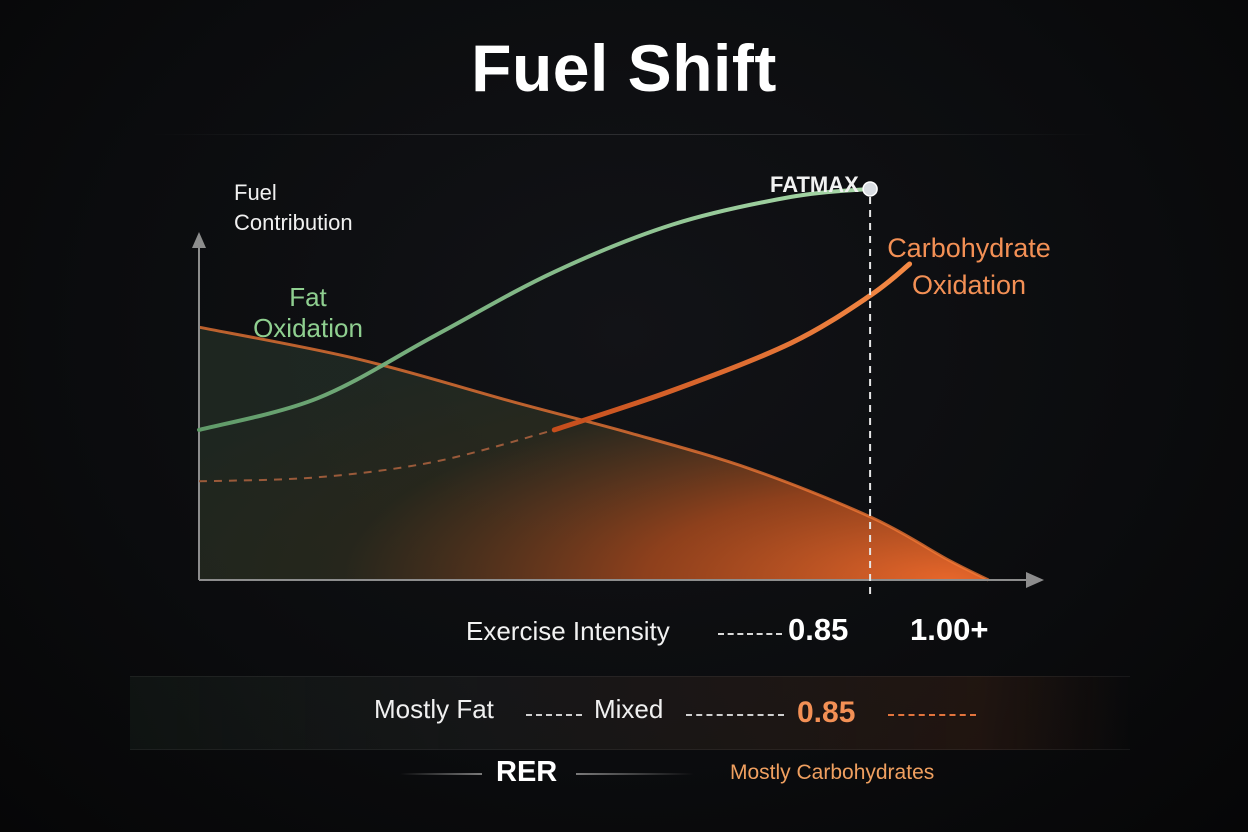 The height and width of the screenshot is (832, 1248). I want to click on carbohydrate-oxidation-line-dashed, so click(376, 455).